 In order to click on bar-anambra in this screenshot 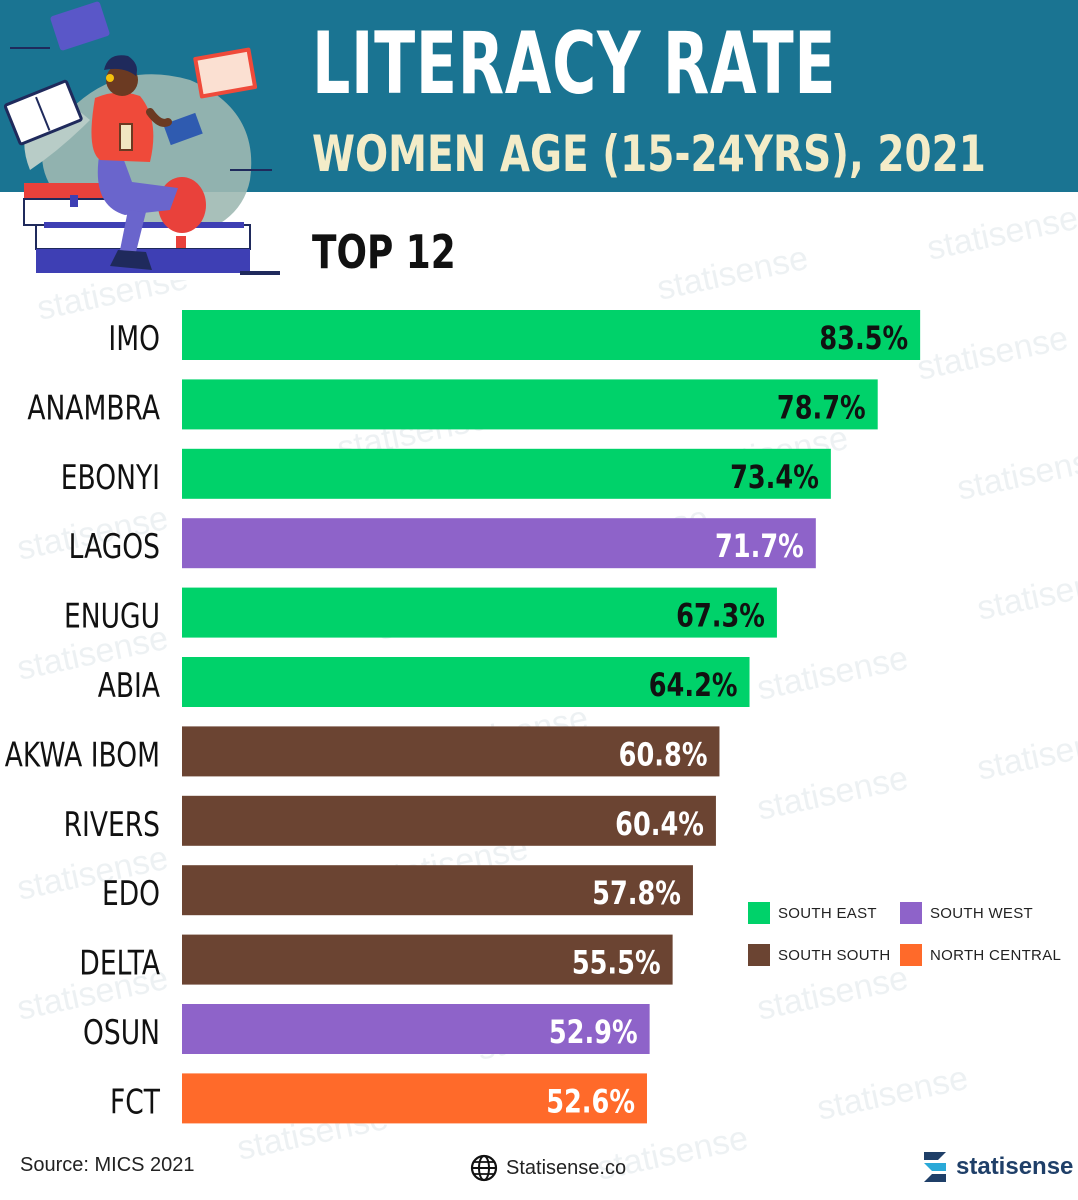, I will do `click(530, 404)`.